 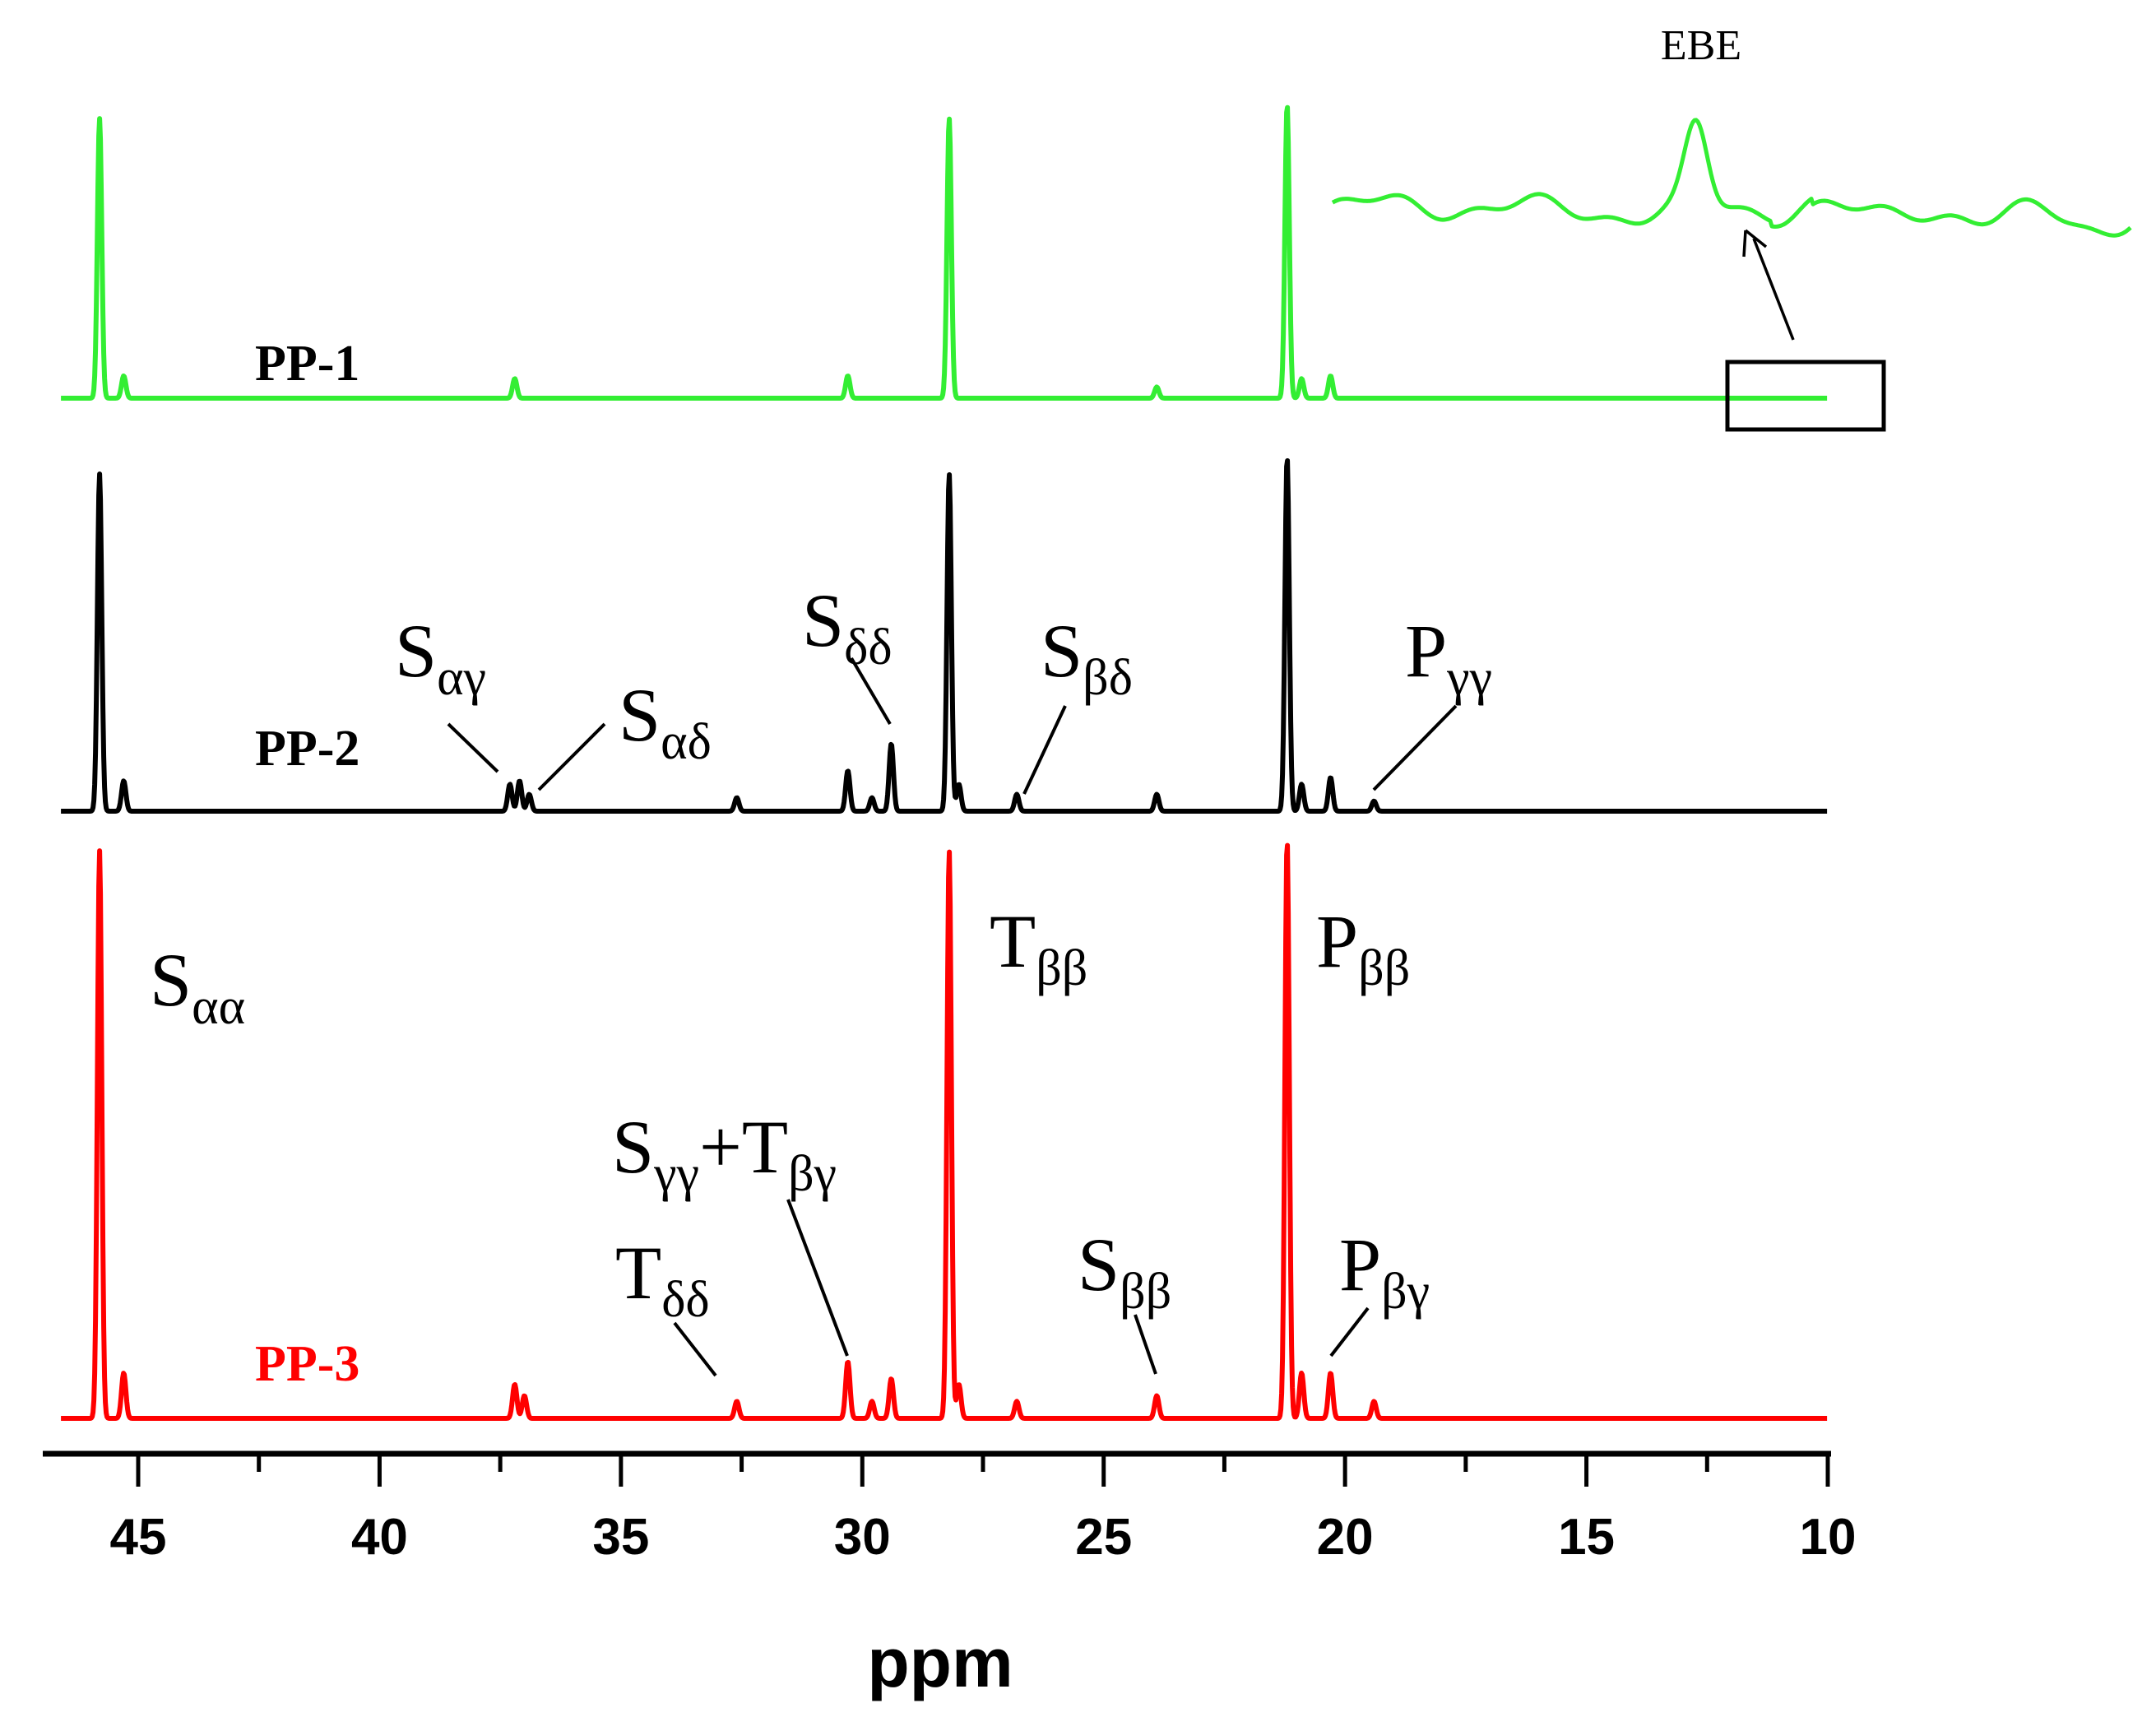 I want to click on ebe-inset: EBE, so click(x=1732, y=227).